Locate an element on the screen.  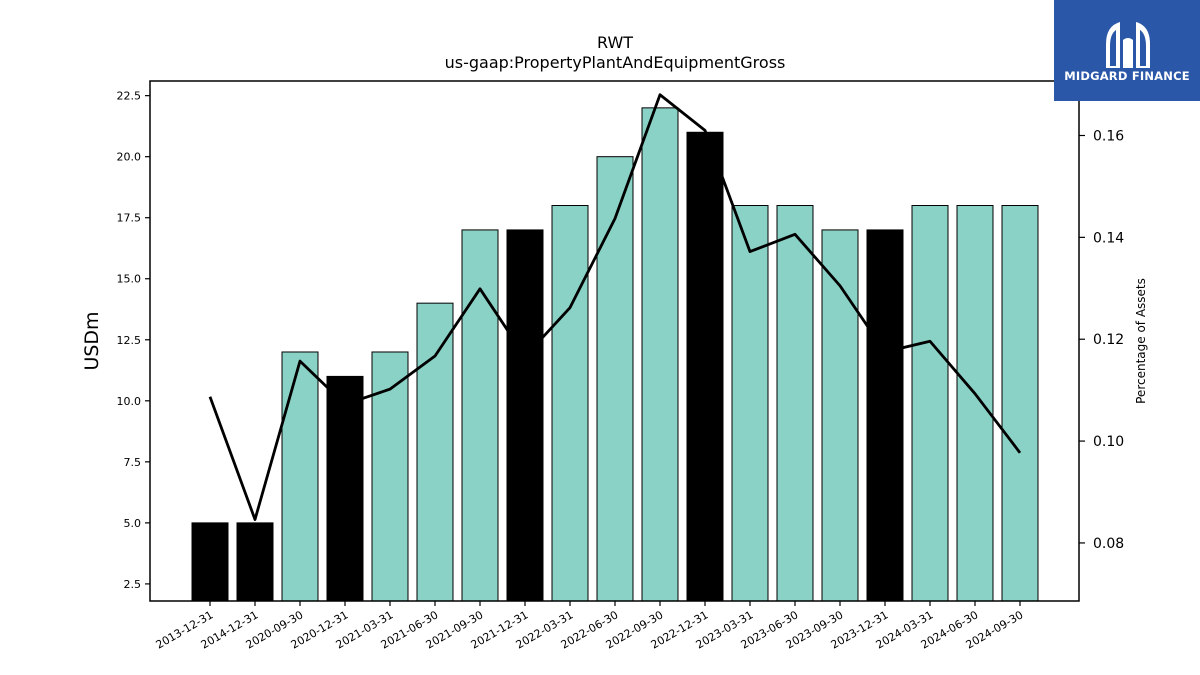
y2-tick-label: 0.10 is located at coordinates (1108, 442).